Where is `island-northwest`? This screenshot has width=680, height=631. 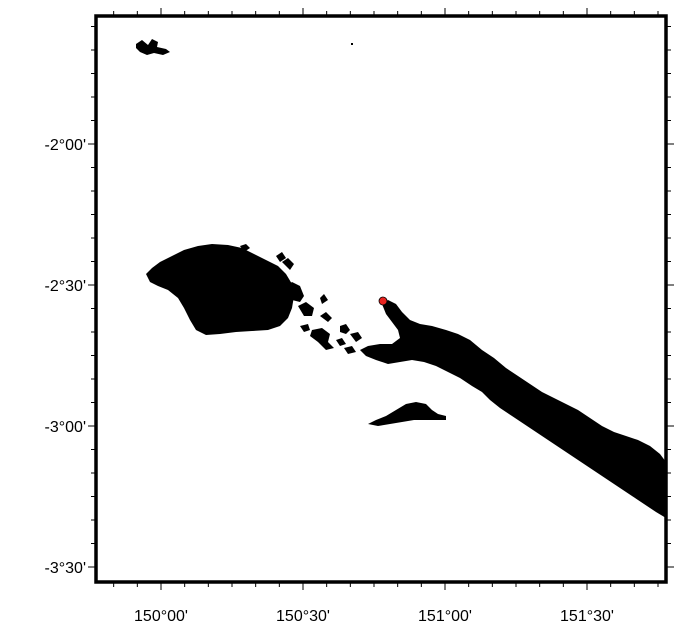 island-northwest is located at coordinates (153, 47).